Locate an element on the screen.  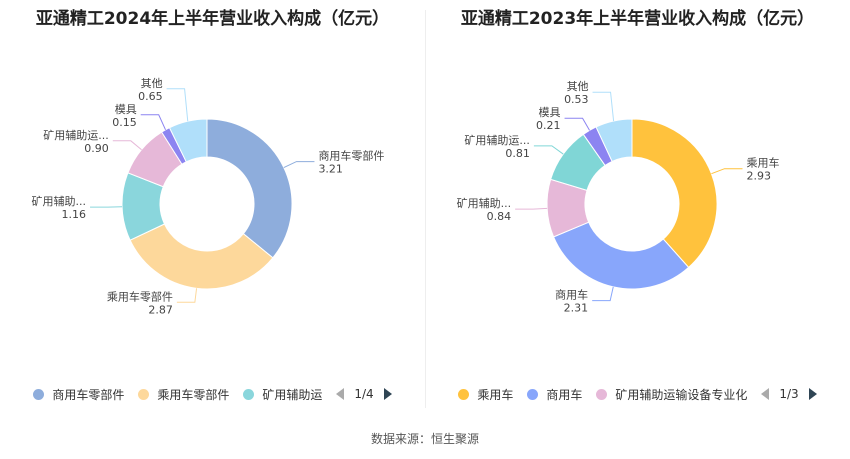
legend-item: 商用车零部件 is located at coordinates (78, 394).